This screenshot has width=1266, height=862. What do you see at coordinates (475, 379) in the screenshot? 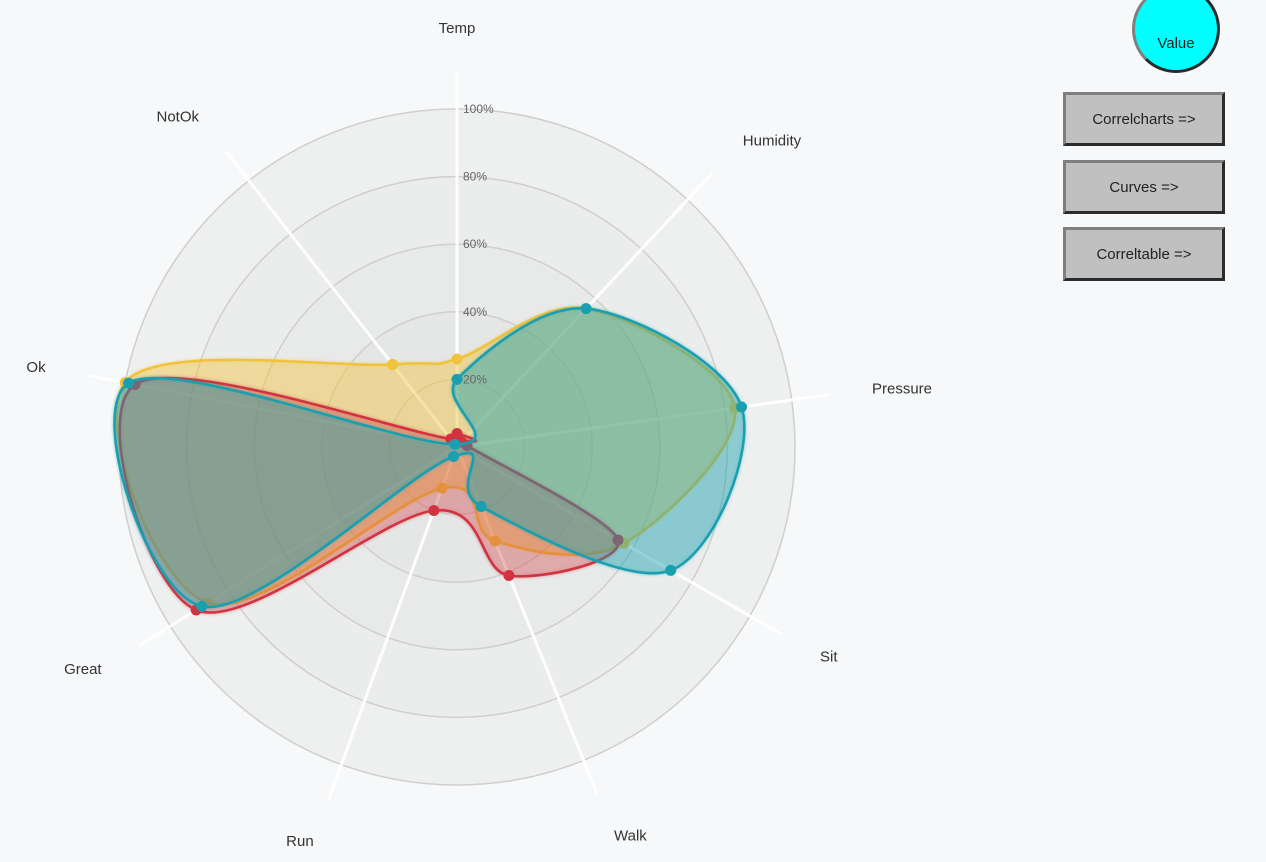
I see `radar-tick-label: 20%` at bounding box center [475, 379].